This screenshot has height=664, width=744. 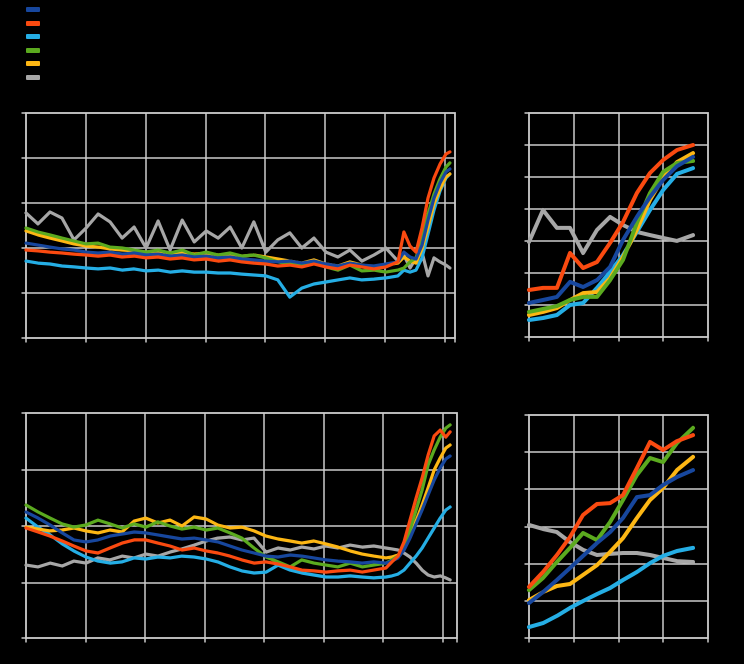 I want to click on legend-swatch-navy, so click(x=33, y=9).